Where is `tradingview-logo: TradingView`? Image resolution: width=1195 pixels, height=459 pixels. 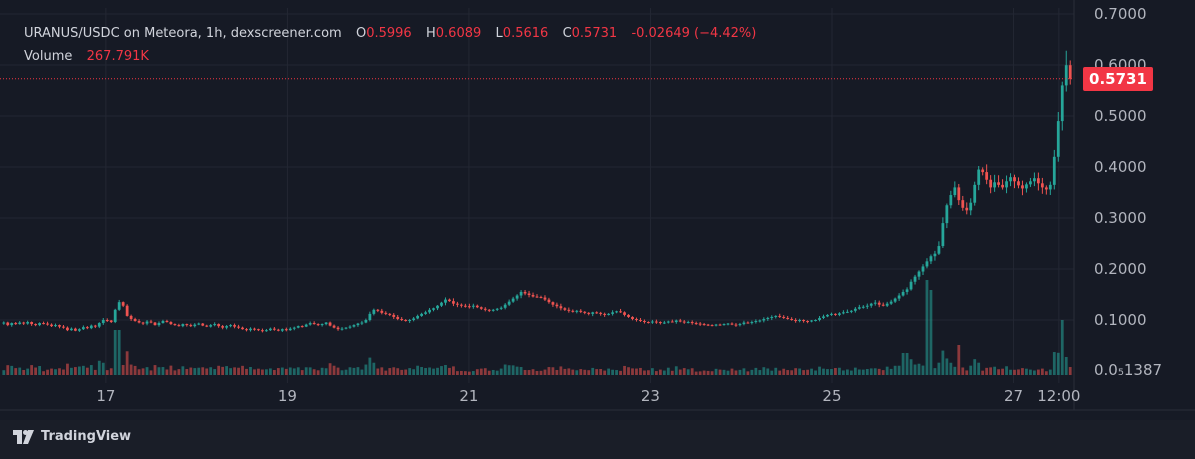
tradingview-logo: TradingView is located at coordinates (72, 436).